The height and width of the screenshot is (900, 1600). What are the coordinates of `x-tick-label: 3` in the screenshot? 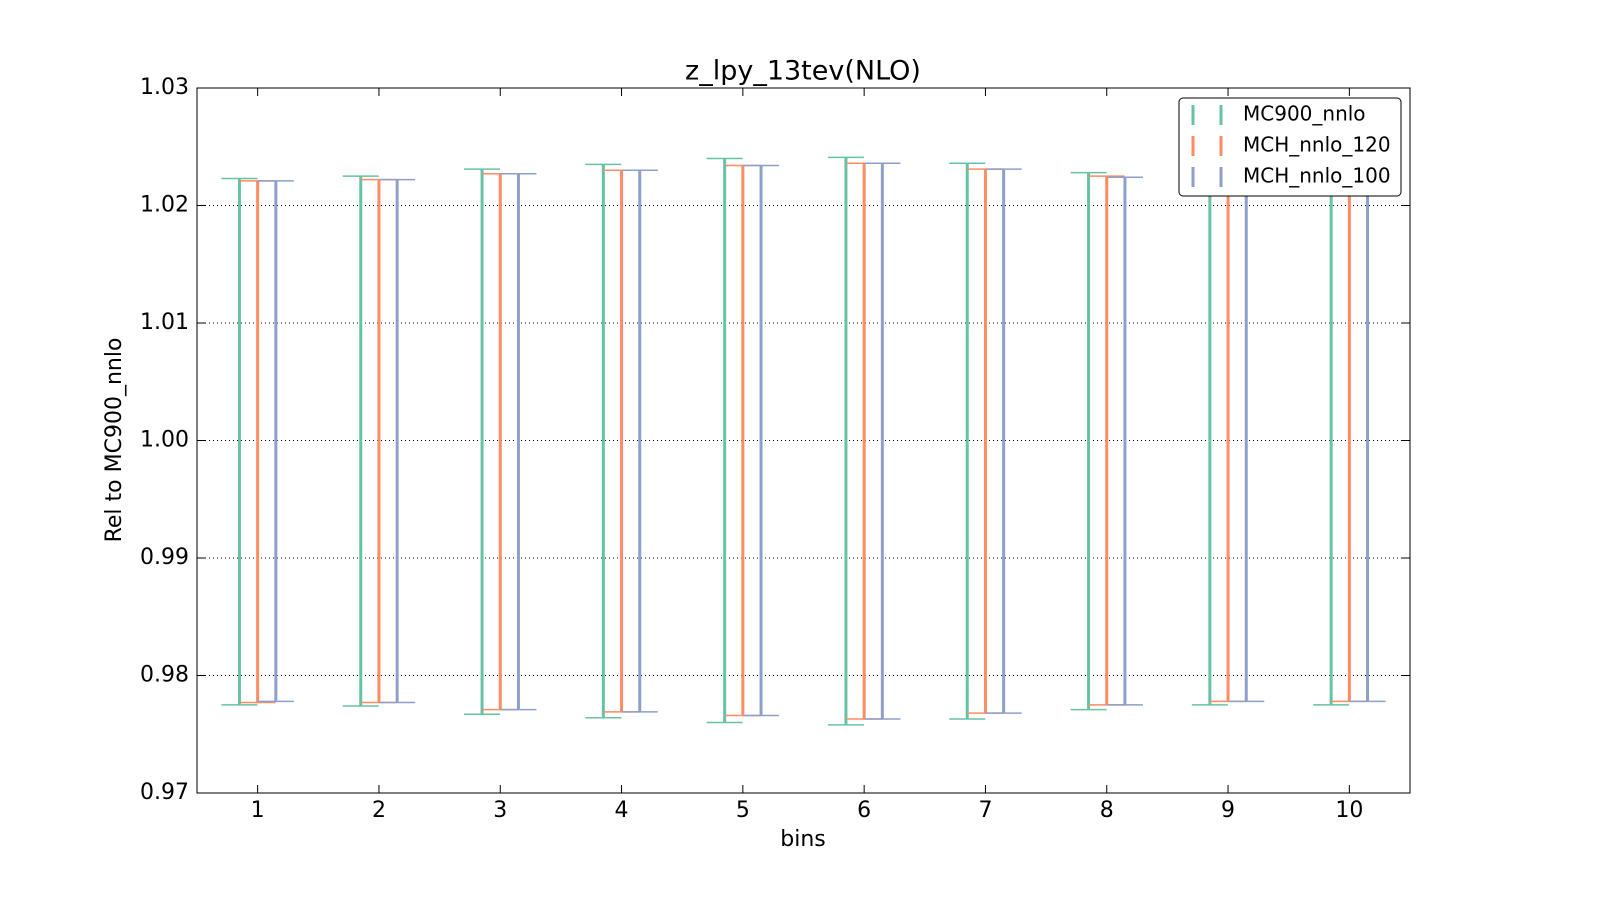 It's located at (500, 810).